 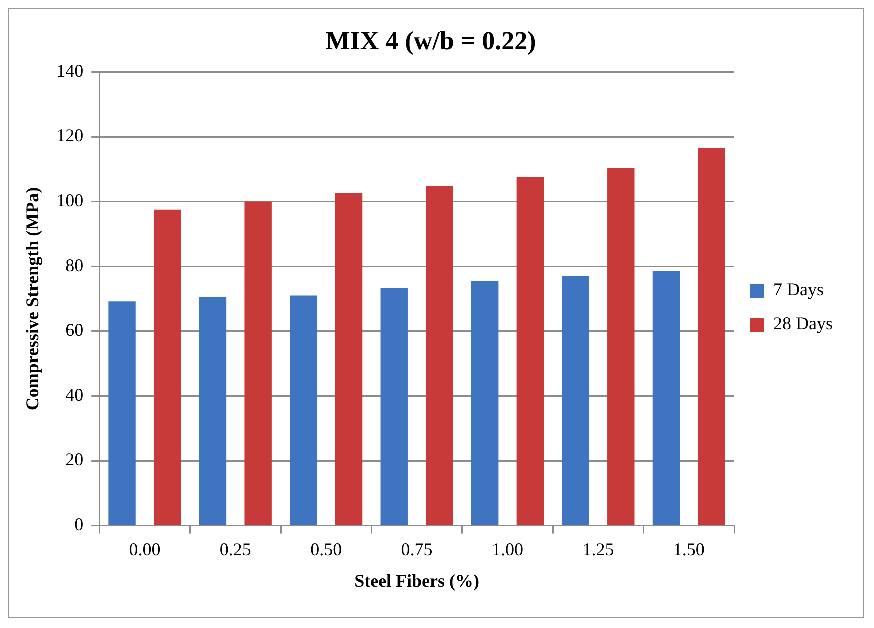 I want to click on y-tick-label: 20, so click(x=75, y=460).